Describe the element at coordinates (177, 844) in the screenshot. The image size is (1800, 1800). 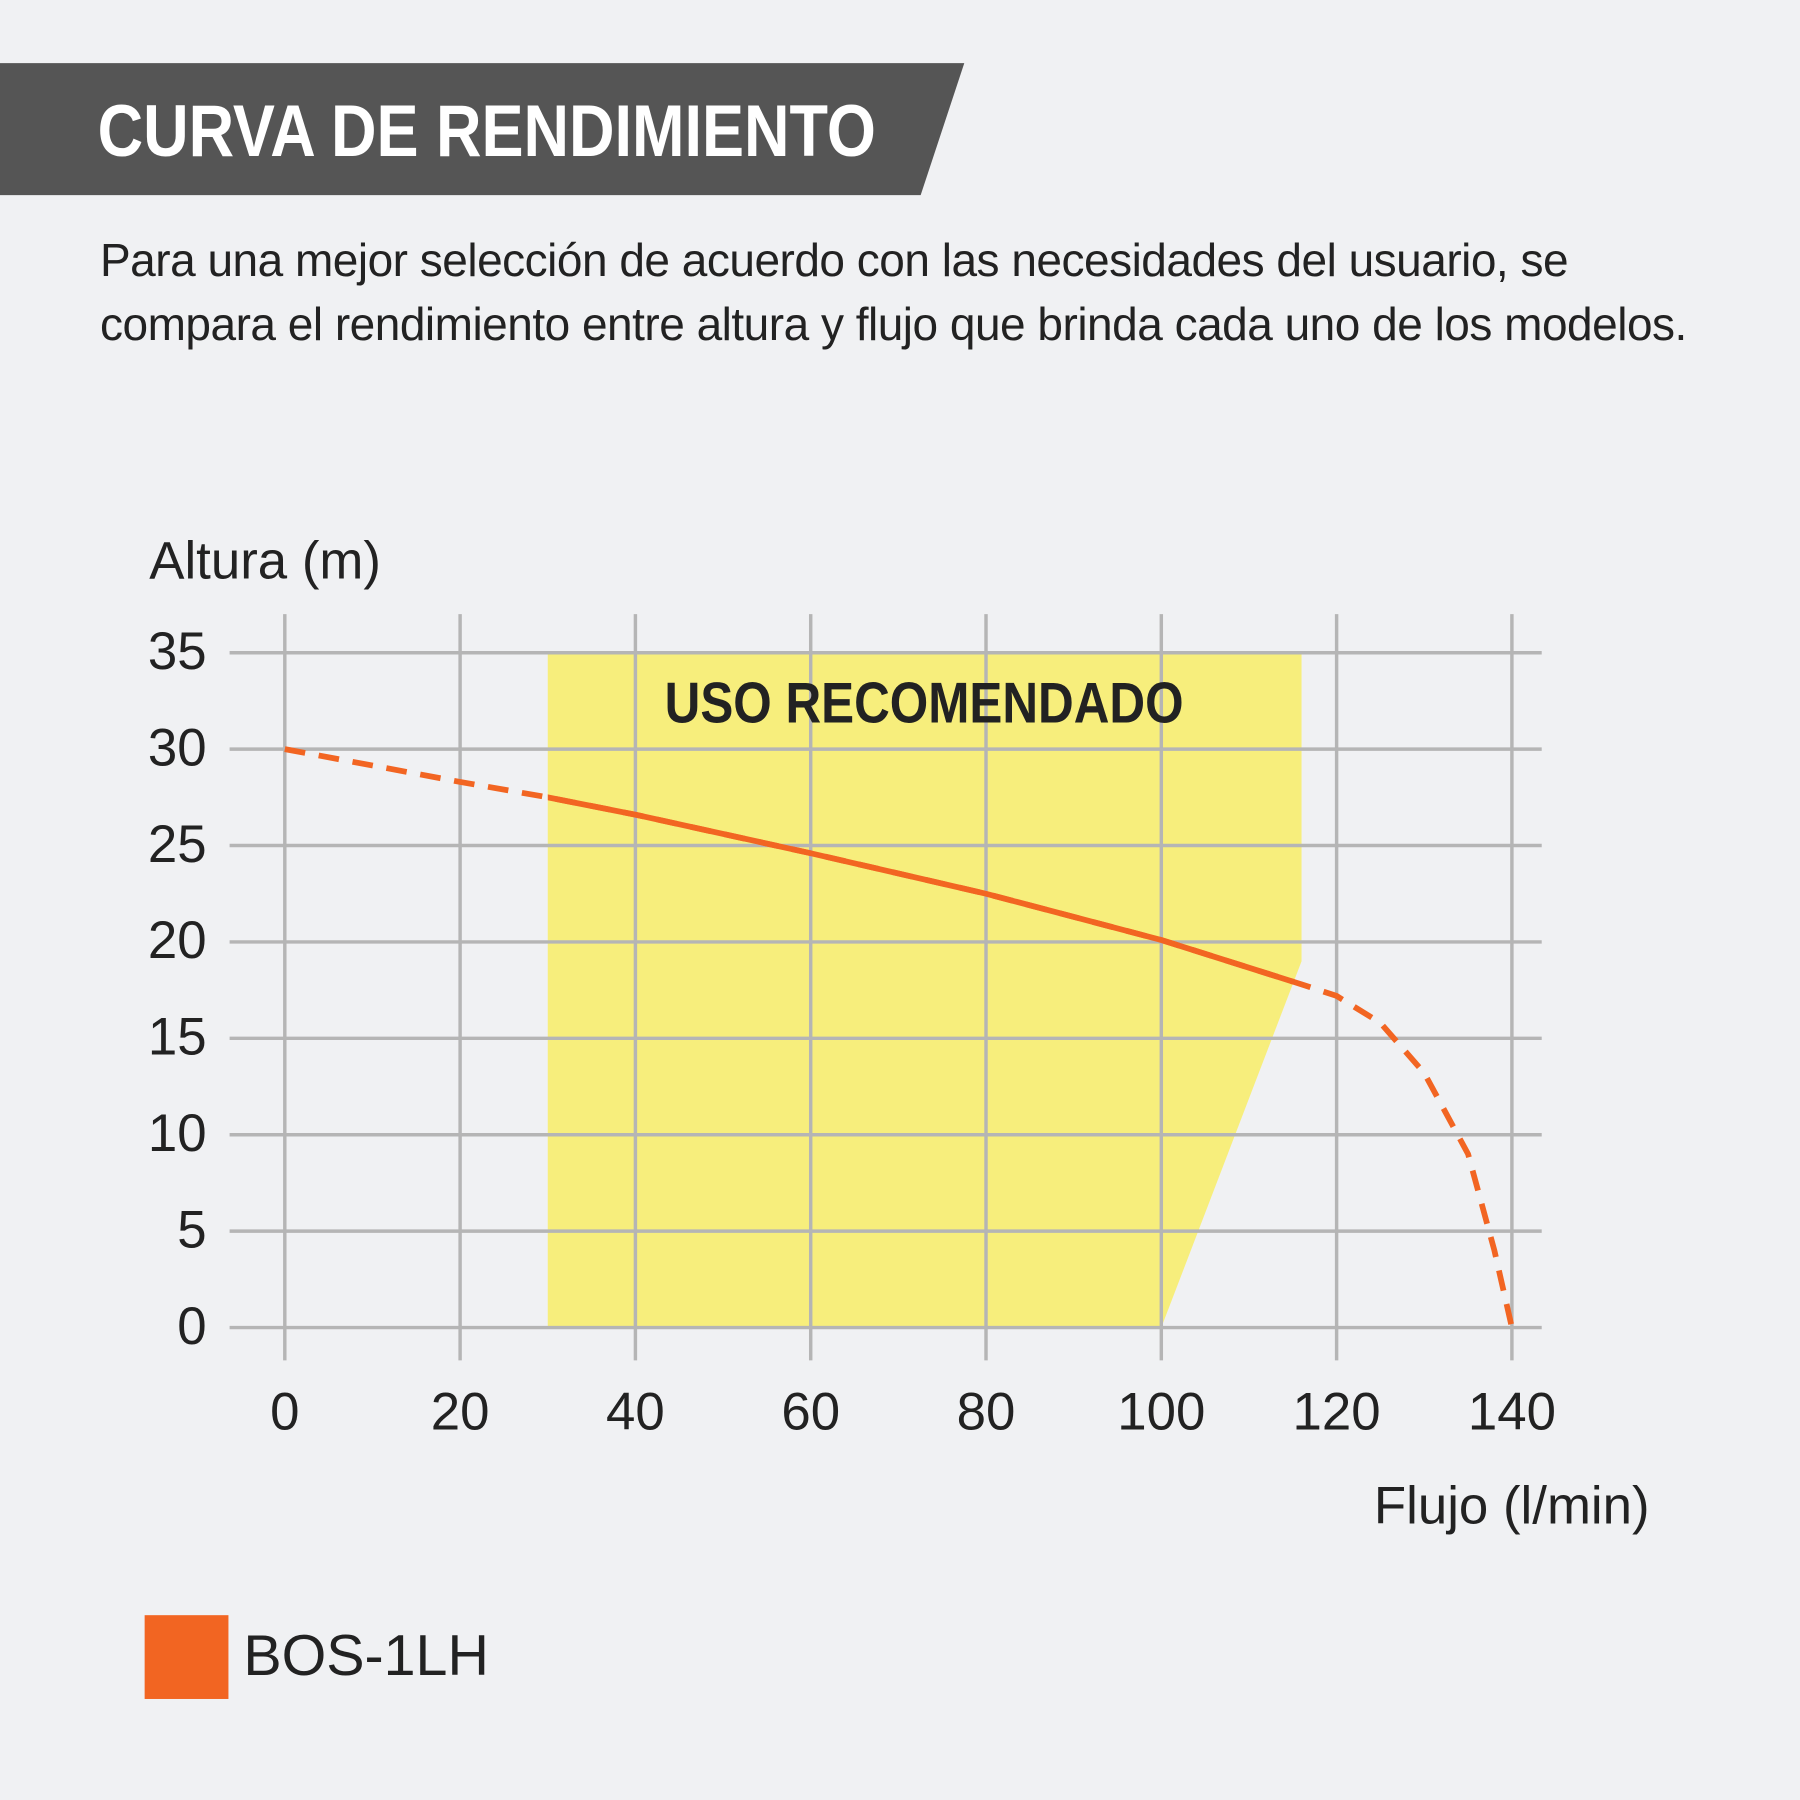
I see `y-tick-label: 25` at that location.